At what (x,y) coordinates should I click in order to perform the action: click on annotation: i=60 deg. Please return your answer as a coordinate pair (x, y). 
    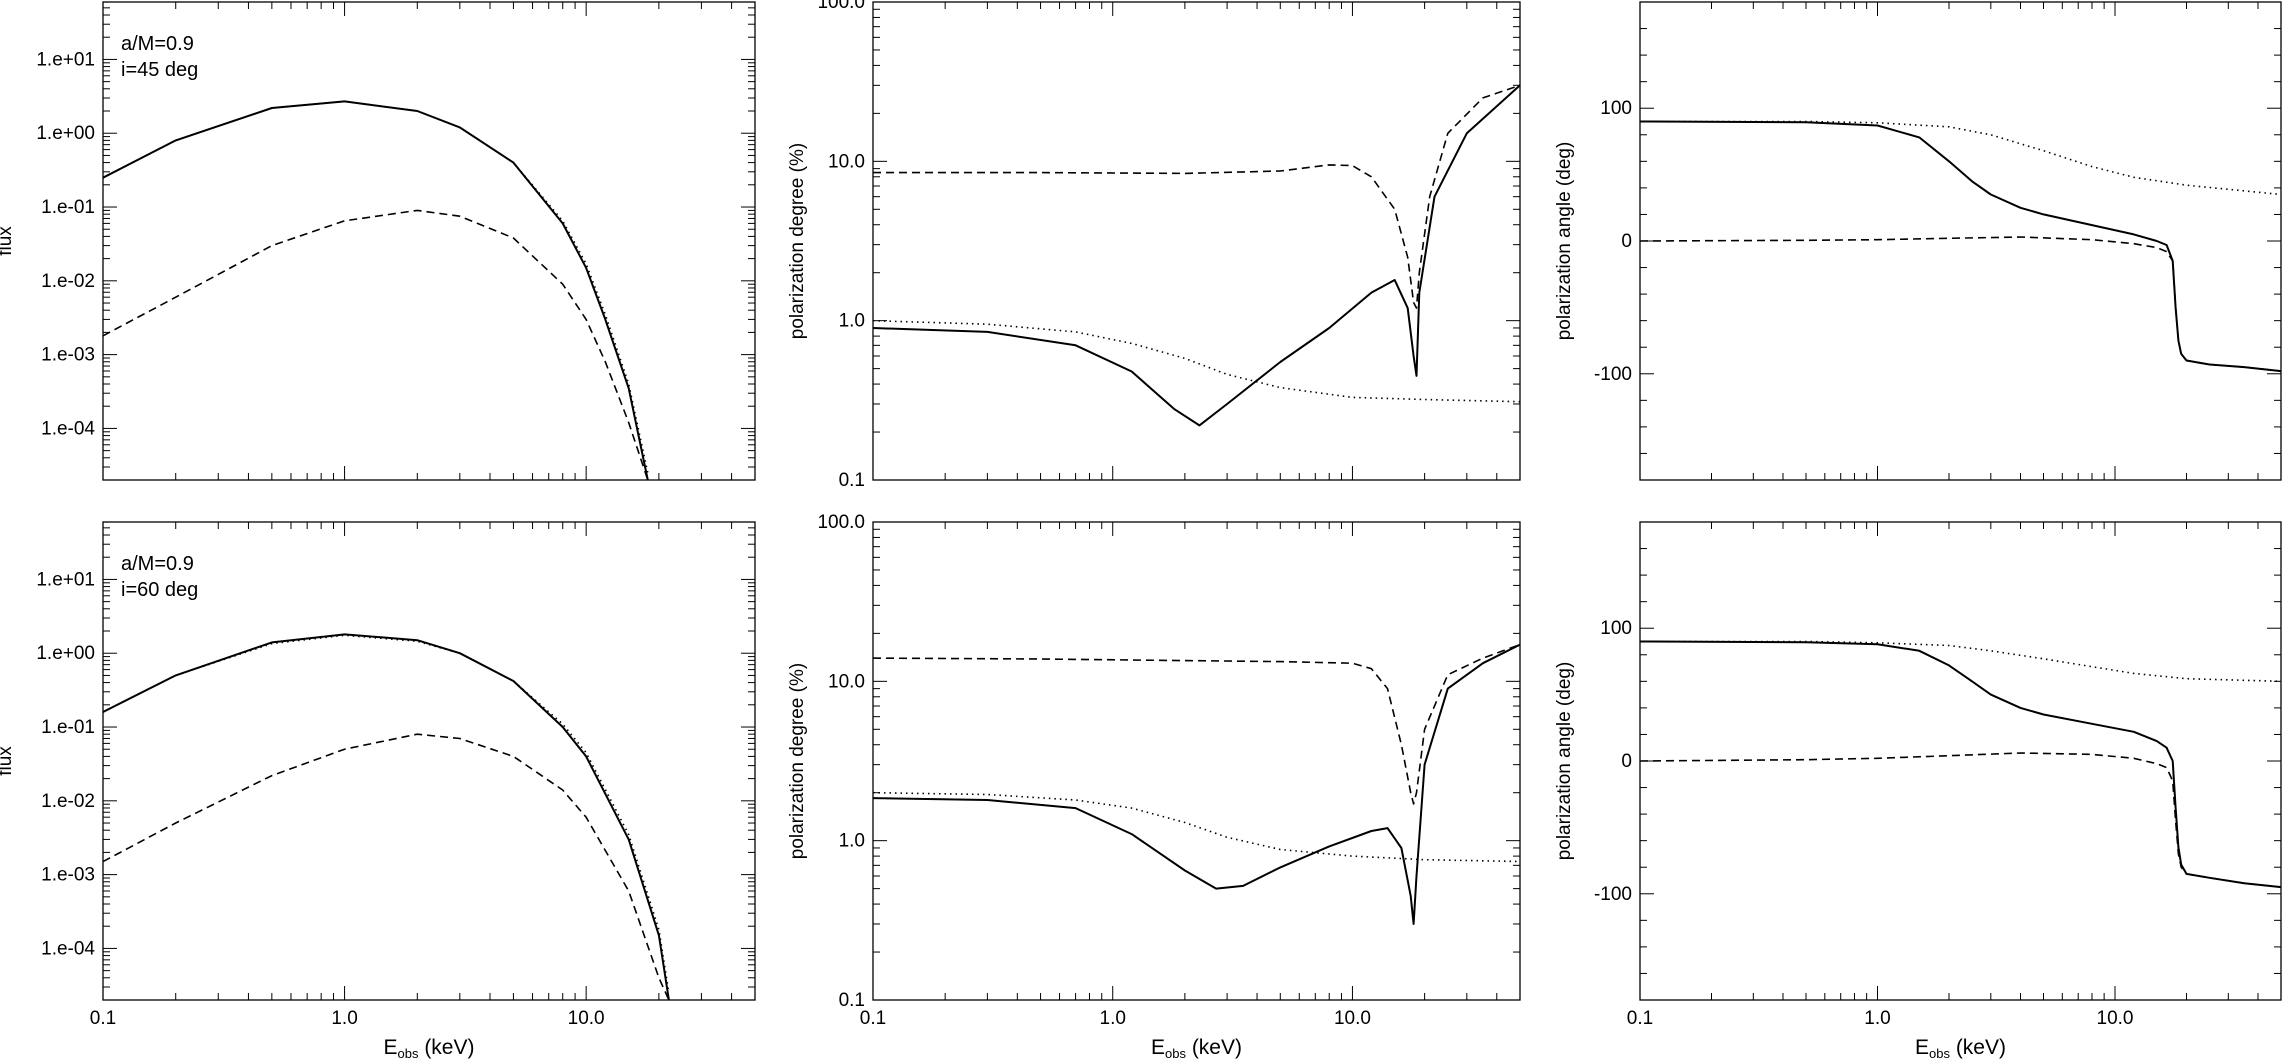
    Looking at the image, I should click on (159, 590).